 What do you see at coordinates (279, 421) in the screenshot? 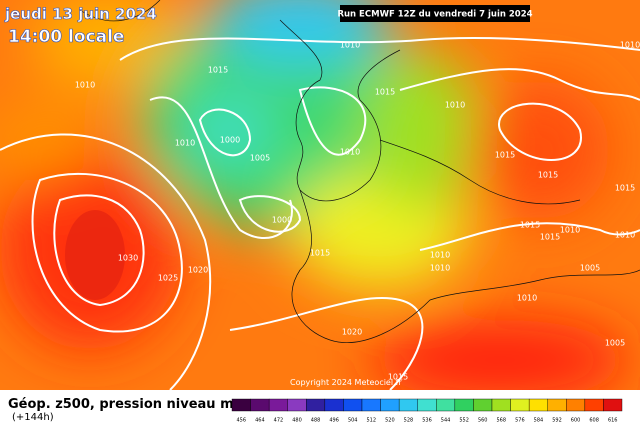
I see `legend-label: 472` at bounding box center [279, 421].